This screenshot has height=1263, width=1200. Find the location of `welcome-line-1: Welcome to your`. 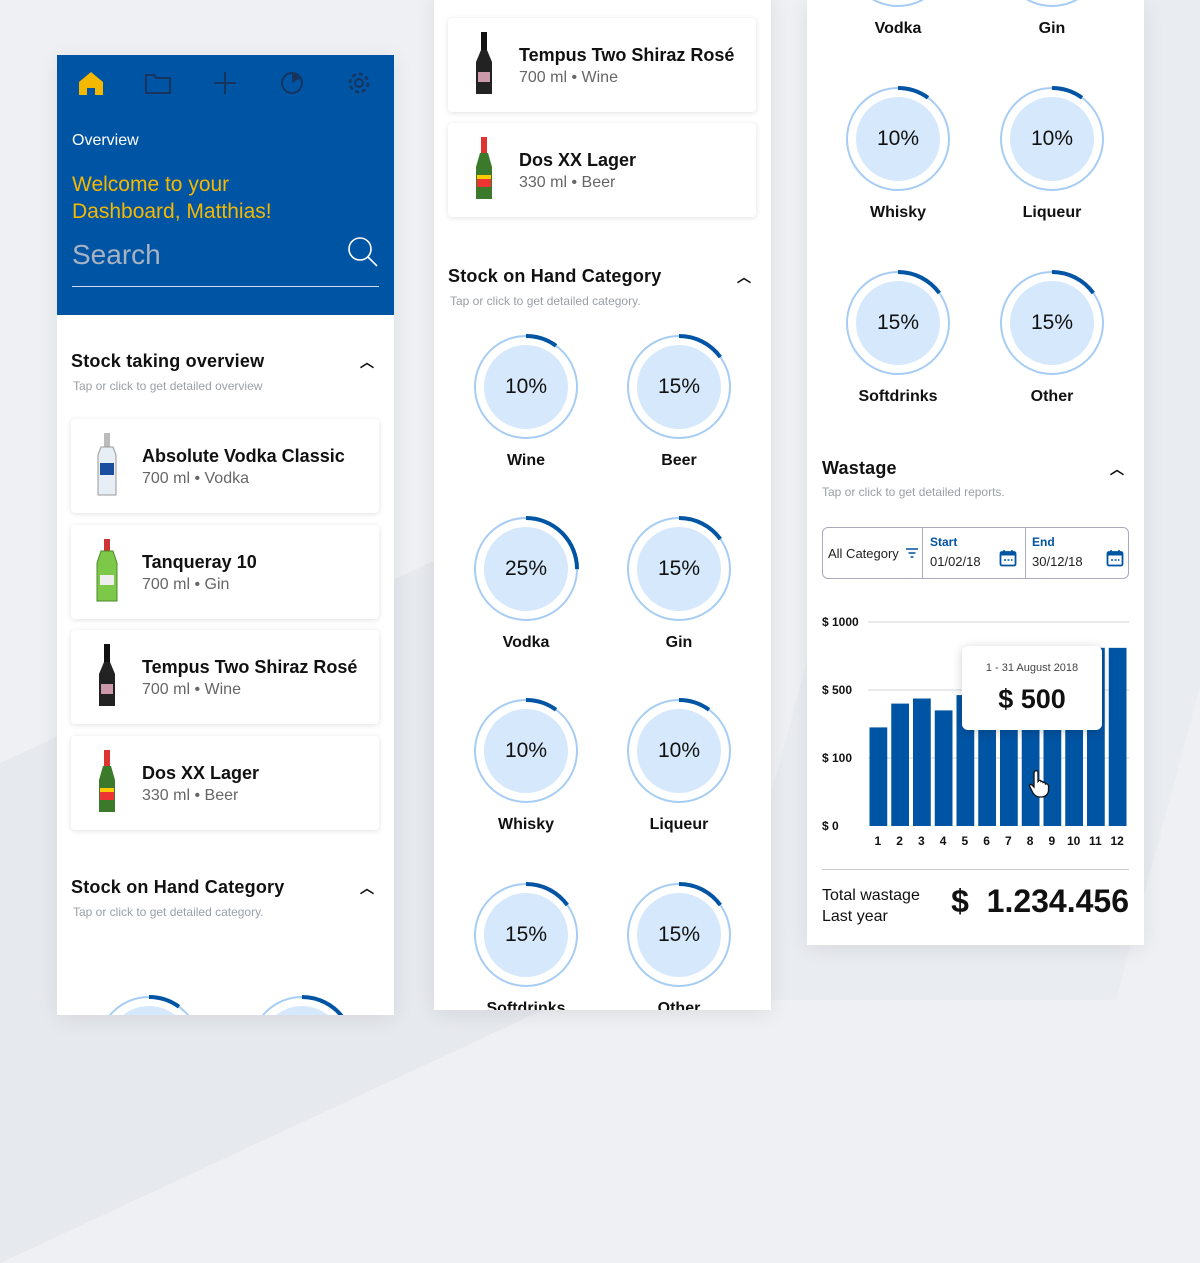

welcome-line-1: Welcome to your is located at coordinates (151, 184).